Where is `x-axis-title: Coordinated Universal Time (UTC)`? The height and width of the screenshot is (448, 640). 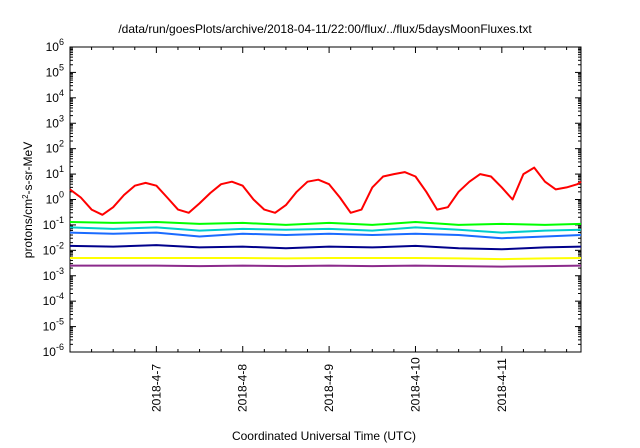 x-axis-title: Coordinated Universal Time (UTC) is located at coordinates (324, 436).